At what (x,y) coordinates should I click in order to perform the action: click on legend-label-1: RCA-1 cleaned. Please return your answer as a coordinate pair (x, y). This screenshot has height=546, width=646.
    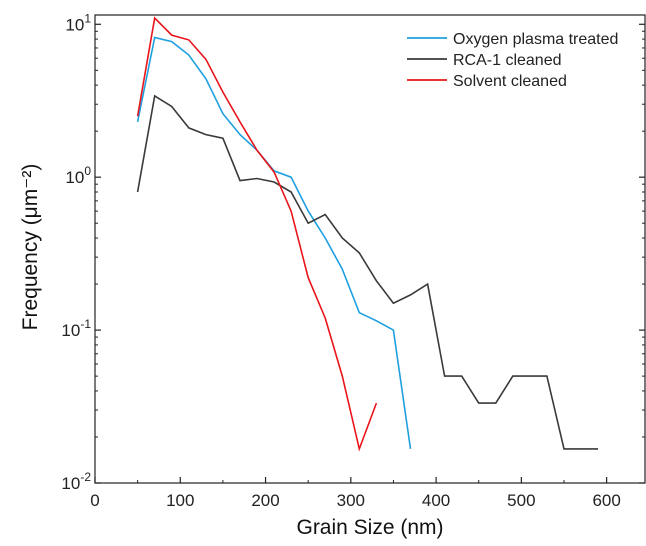
    Looking at the image, I should click on (507, 60).